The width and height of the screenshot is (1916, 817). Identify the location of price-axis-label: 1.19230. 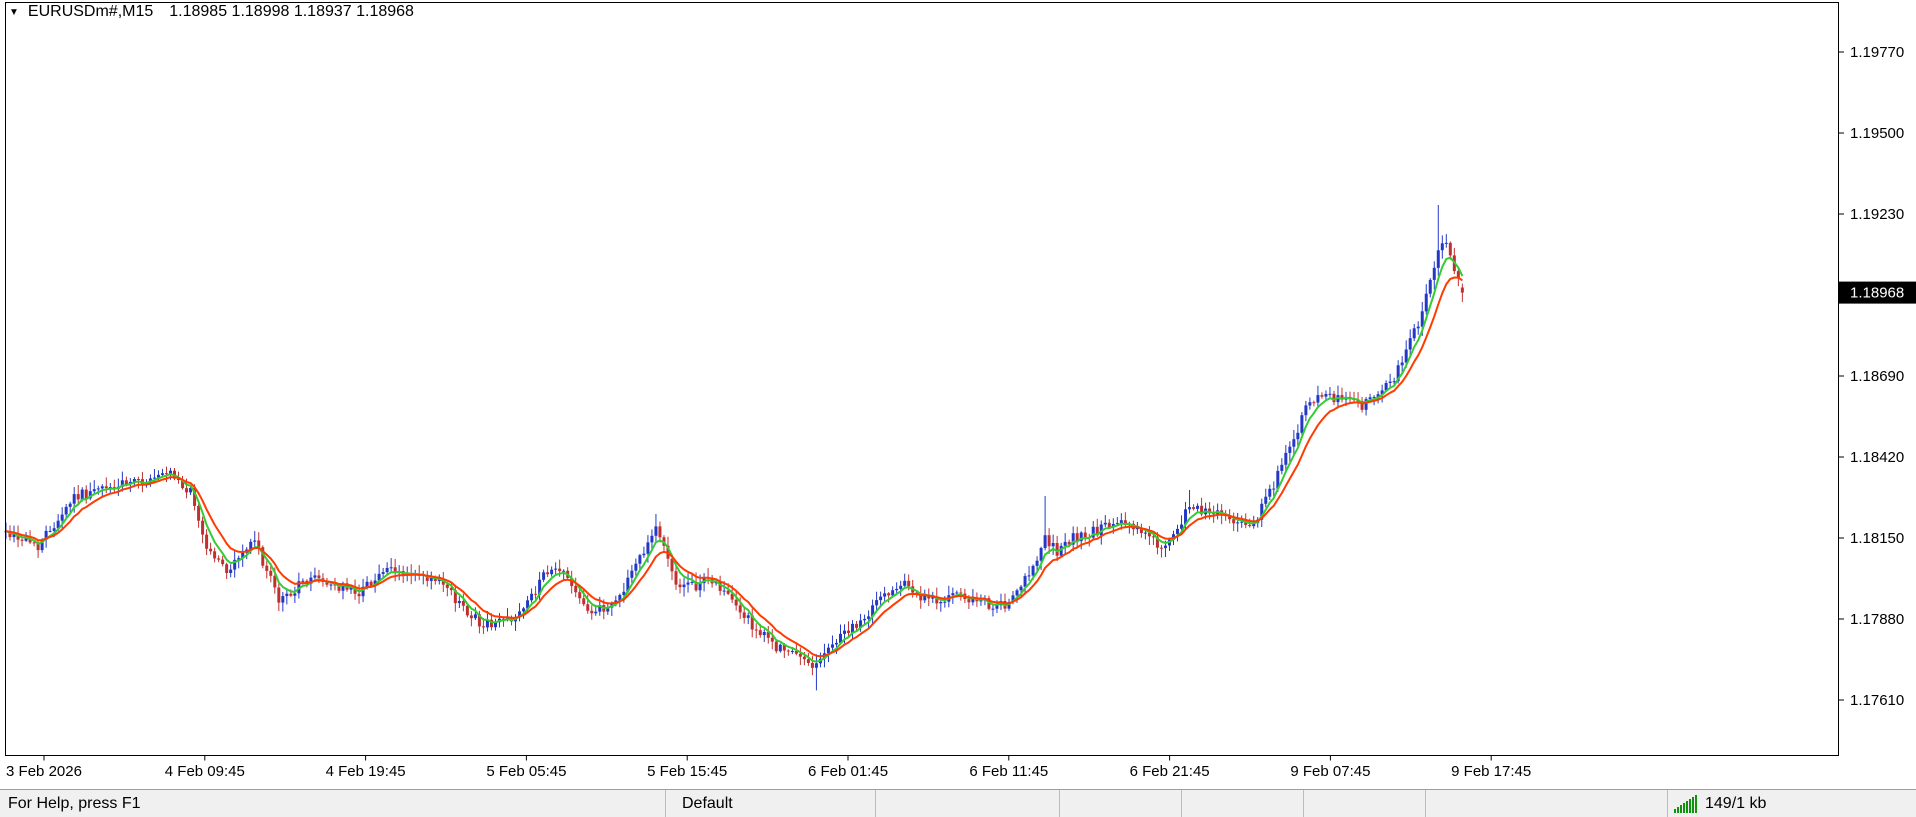
(1877, 214).